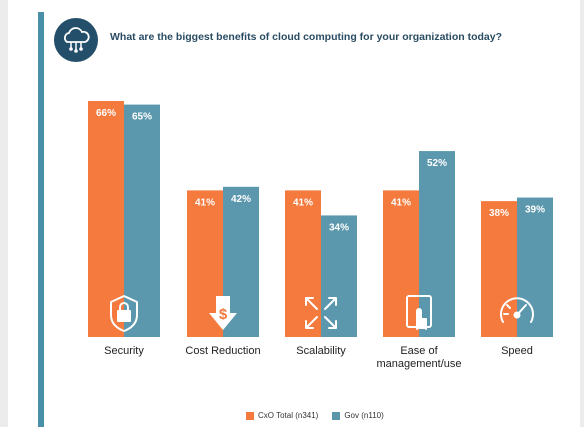 The image size is (584, 427). I want to click on legend-item-gov: Gov (n110), so click(358, 415).